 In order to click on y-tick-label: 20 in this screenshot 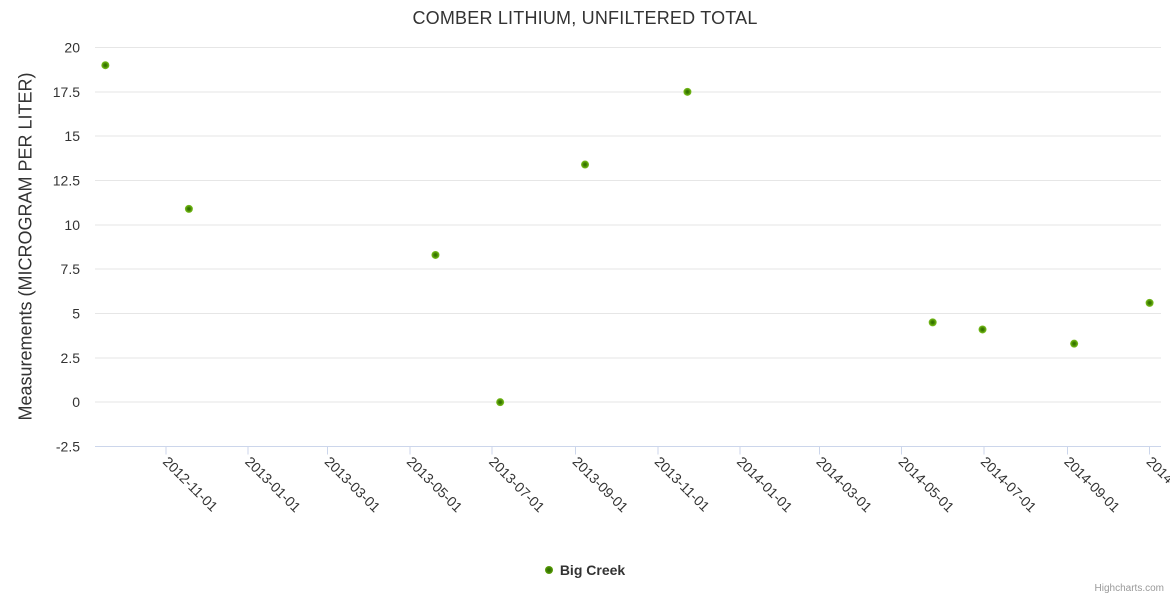, I will do `click(72, 48)`.